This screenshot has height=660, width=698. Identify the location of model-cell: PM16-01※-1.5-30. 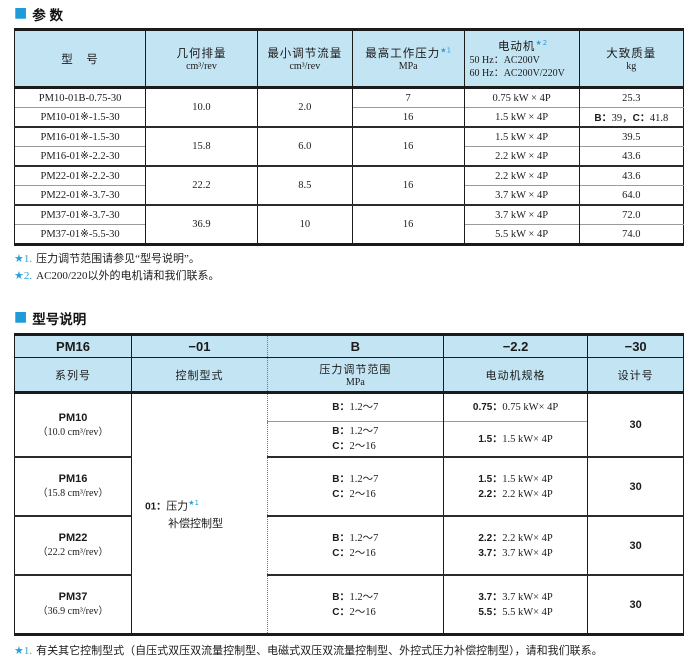
(79, 136).